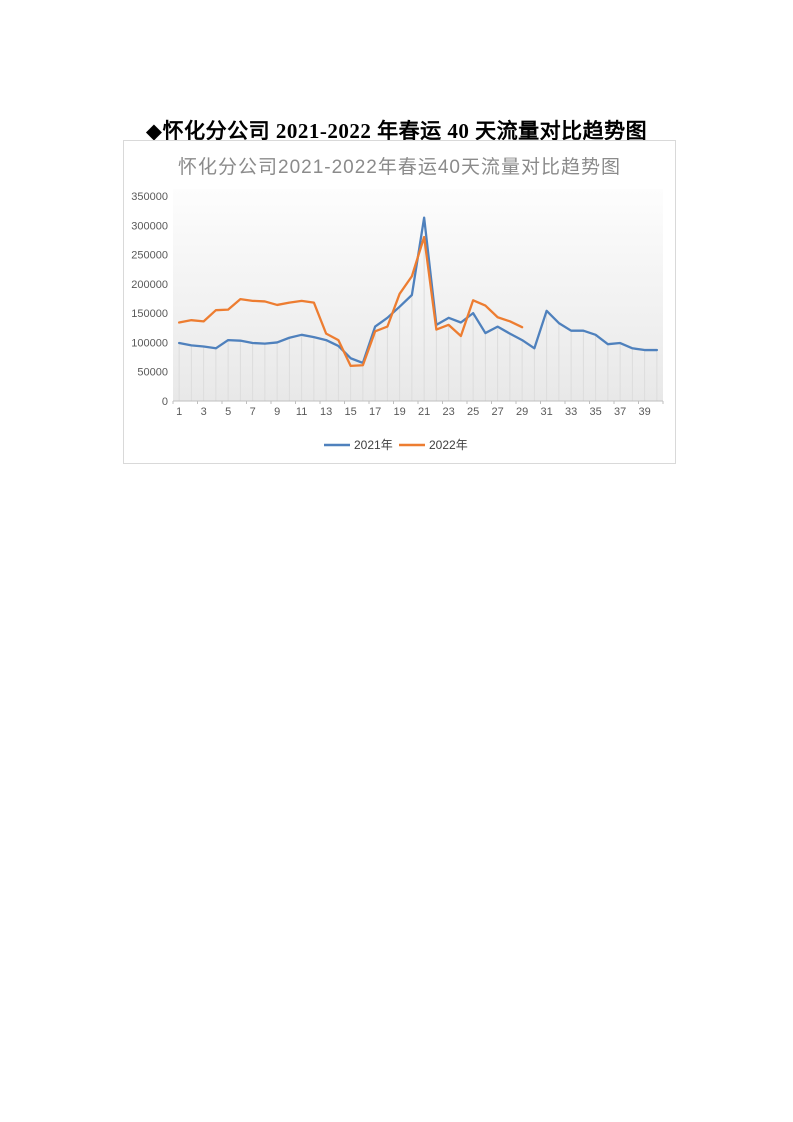  Describe the element at coordinates (449, 412) in the screenshot. I see `x-axis-tick-label: 23` at that location.